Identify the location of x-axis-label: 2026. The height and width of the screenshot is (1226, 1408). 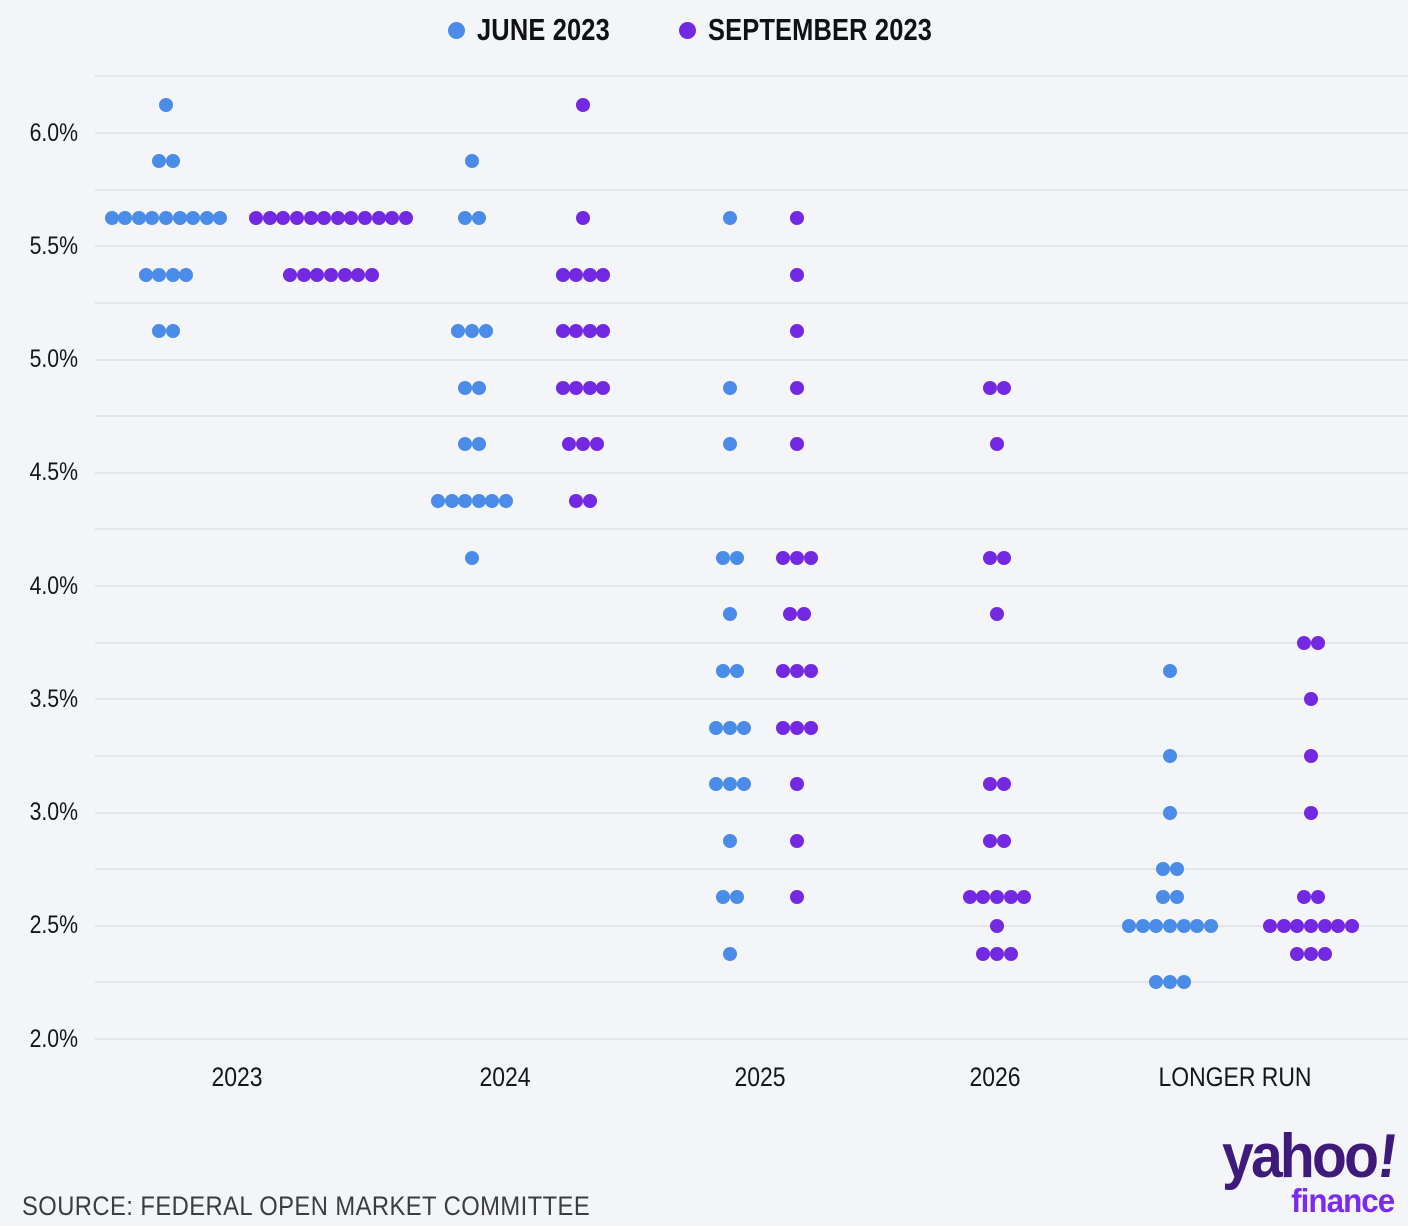
(995, 1077).